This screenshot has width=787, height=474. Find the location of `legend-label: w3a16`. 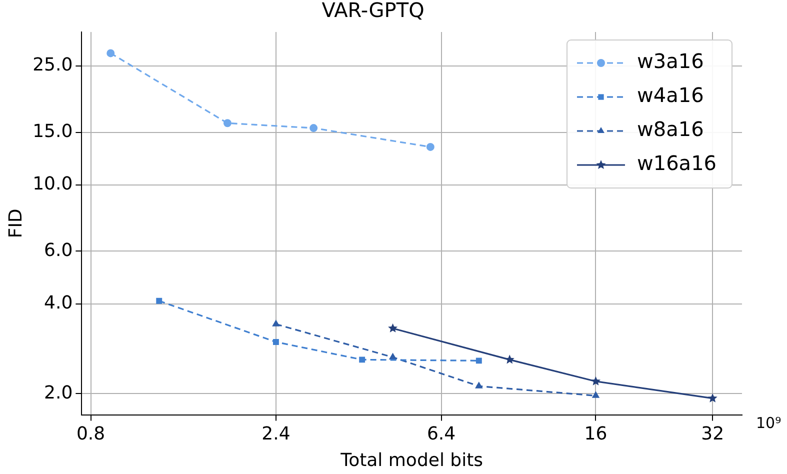

legend-label: w3a16 is located at coordinates (670, 61).